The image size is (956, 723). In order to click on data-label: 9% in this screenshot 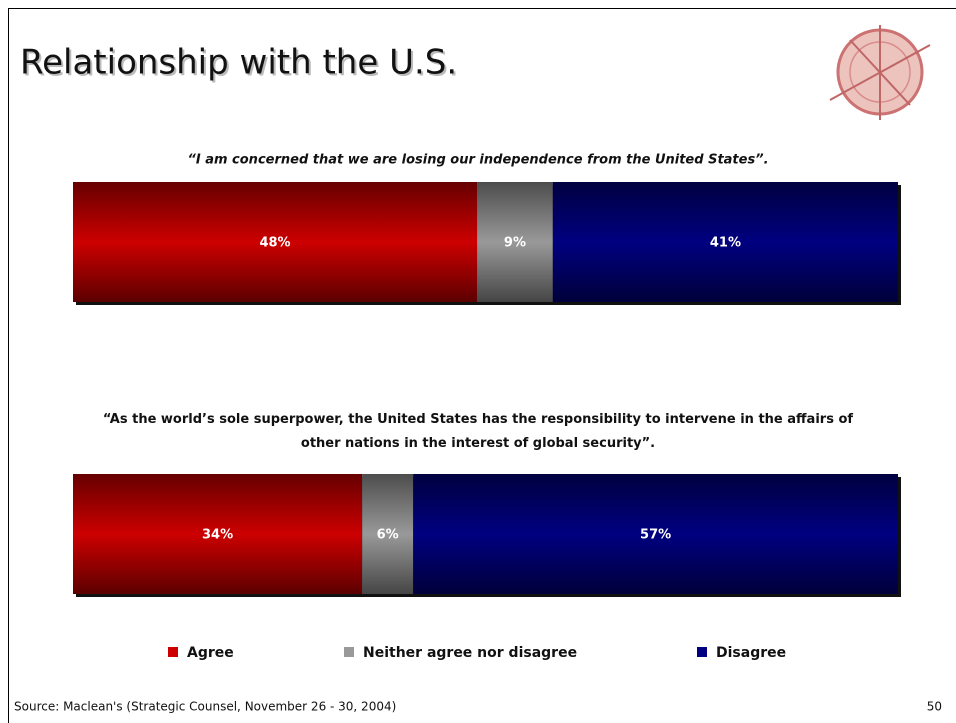, I will do `click(515, 243)`.